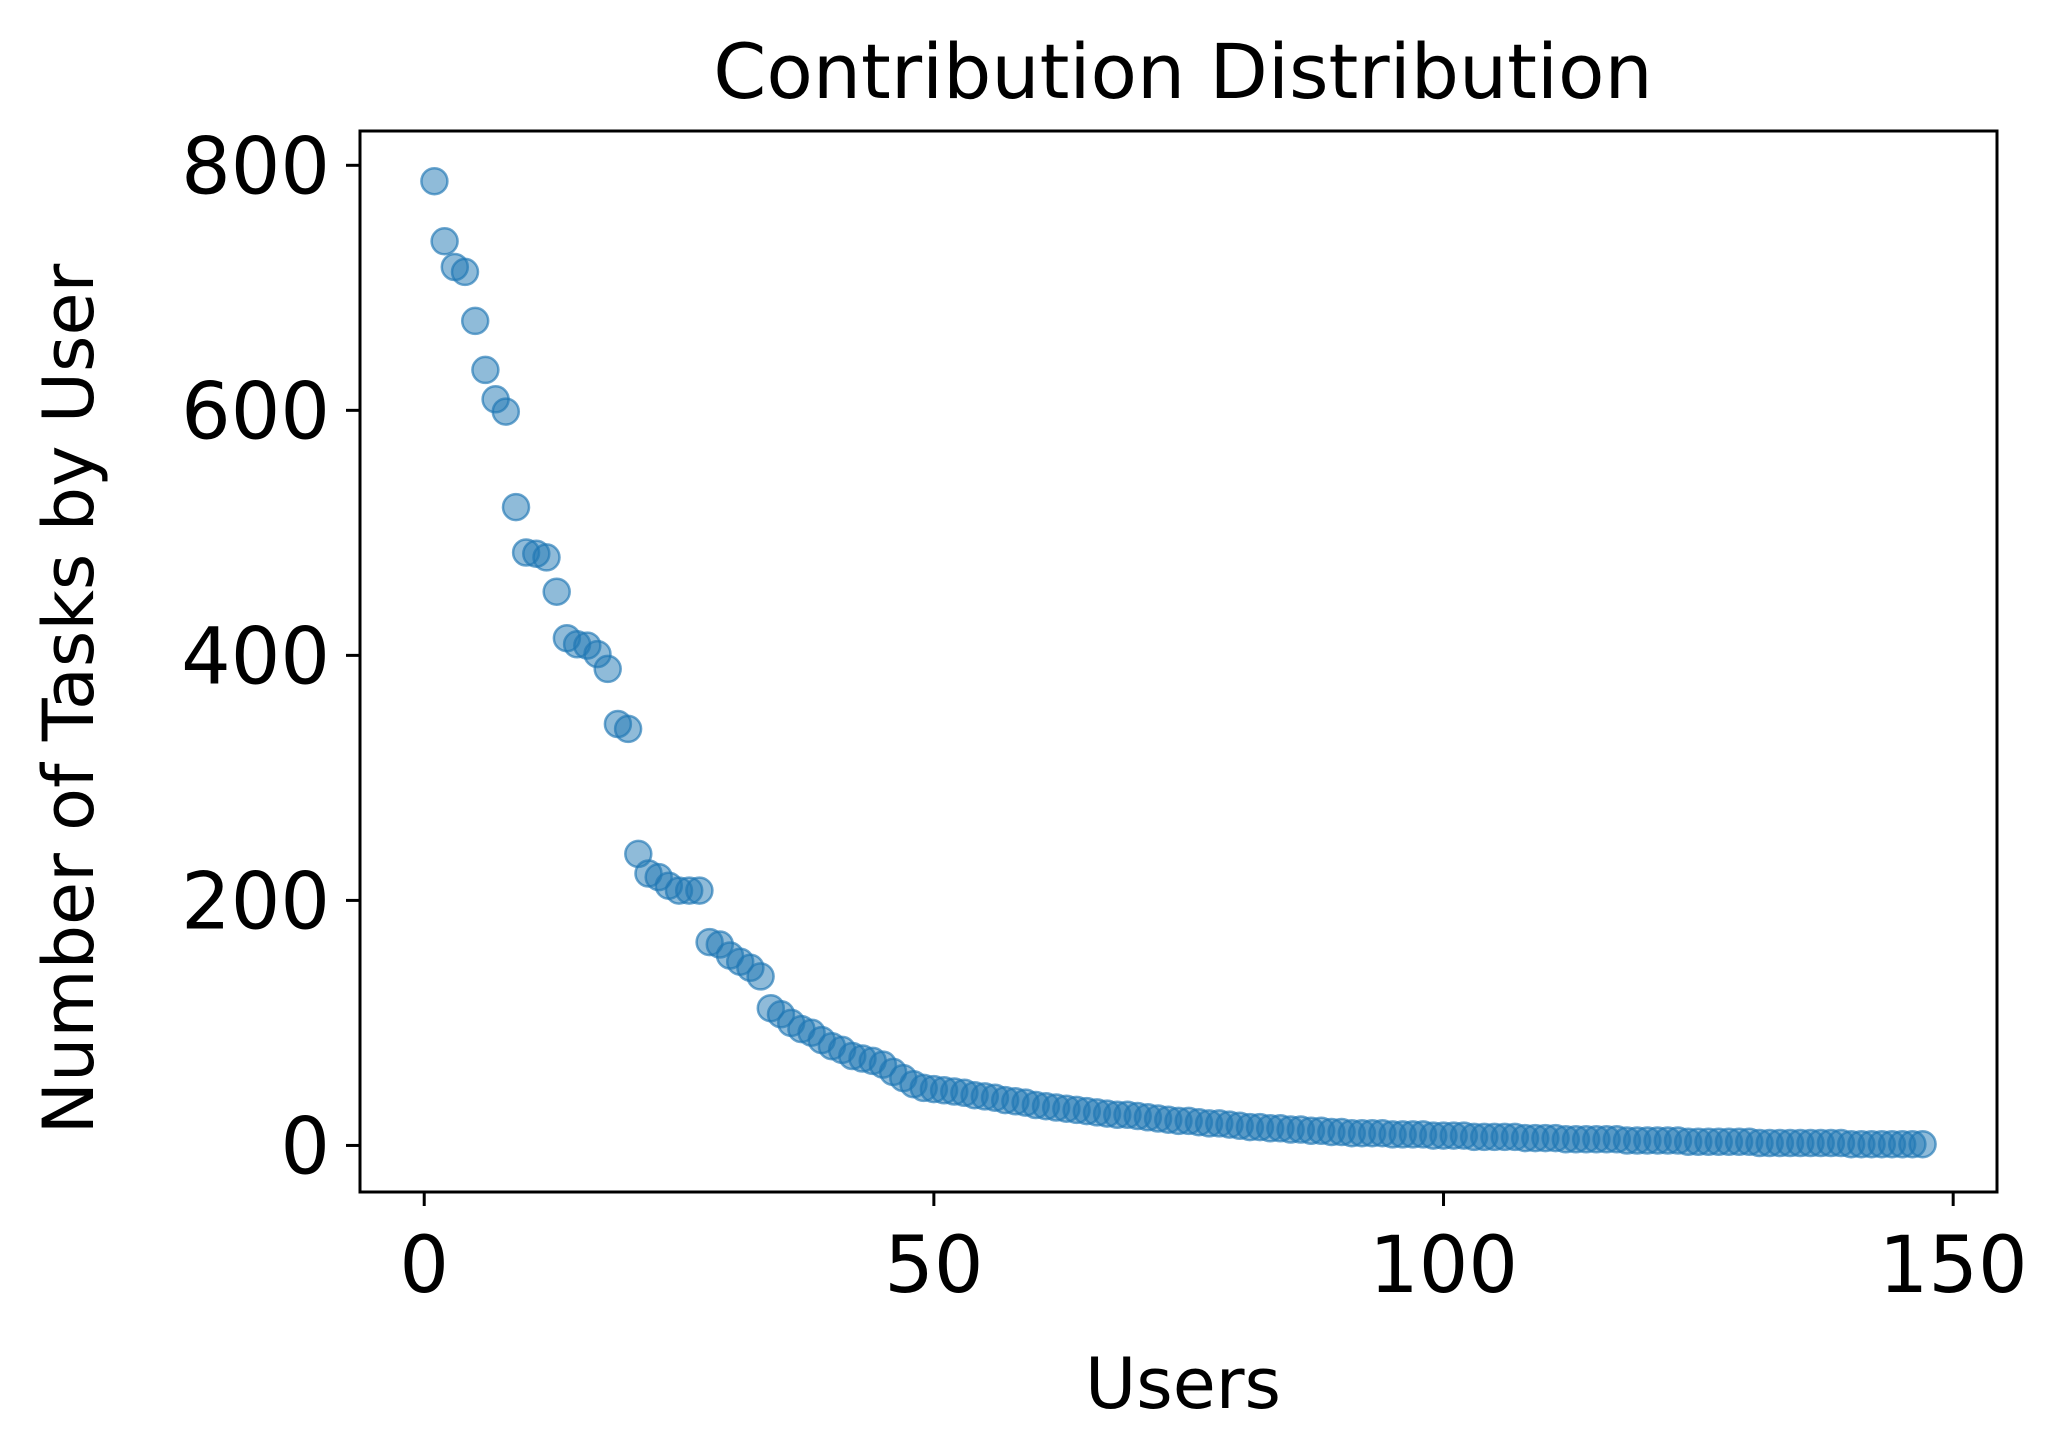 The height and width of the screenshot is (1452, 2069). I want to click on x-tick-label: 0, so click(424, 1266).